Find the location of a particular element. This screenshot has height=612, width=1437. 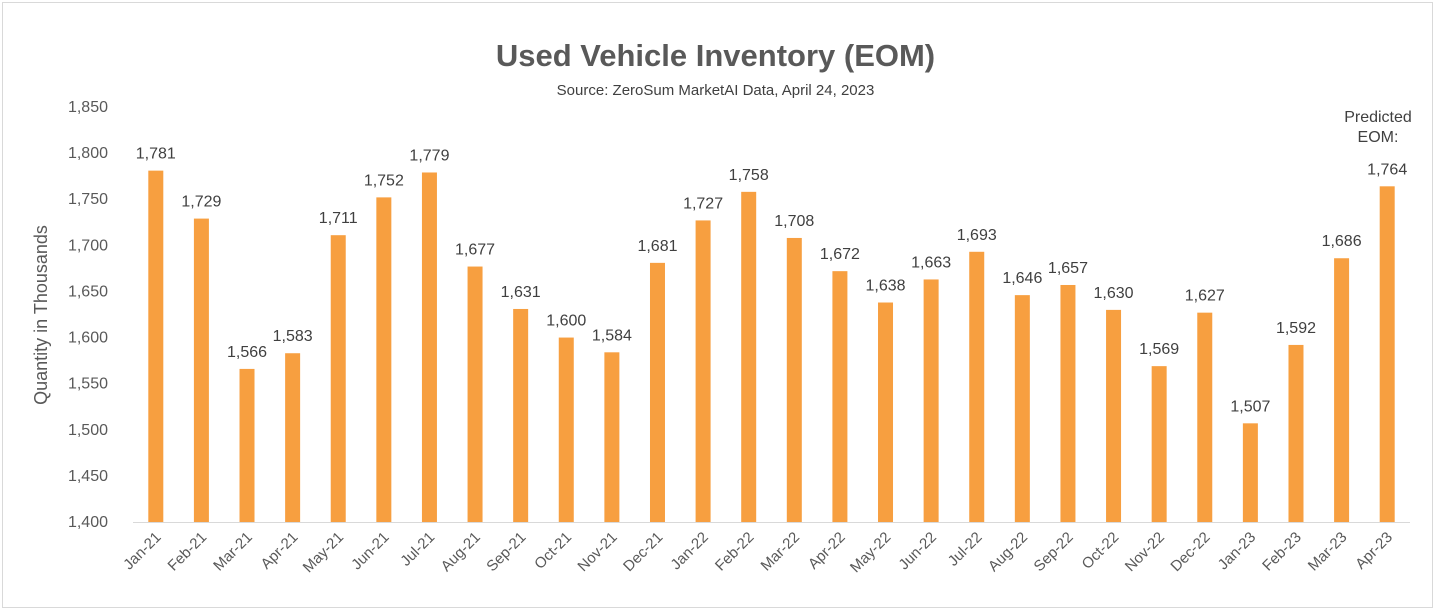

data-label: 1,630 is located at coordinates (1114, 293).